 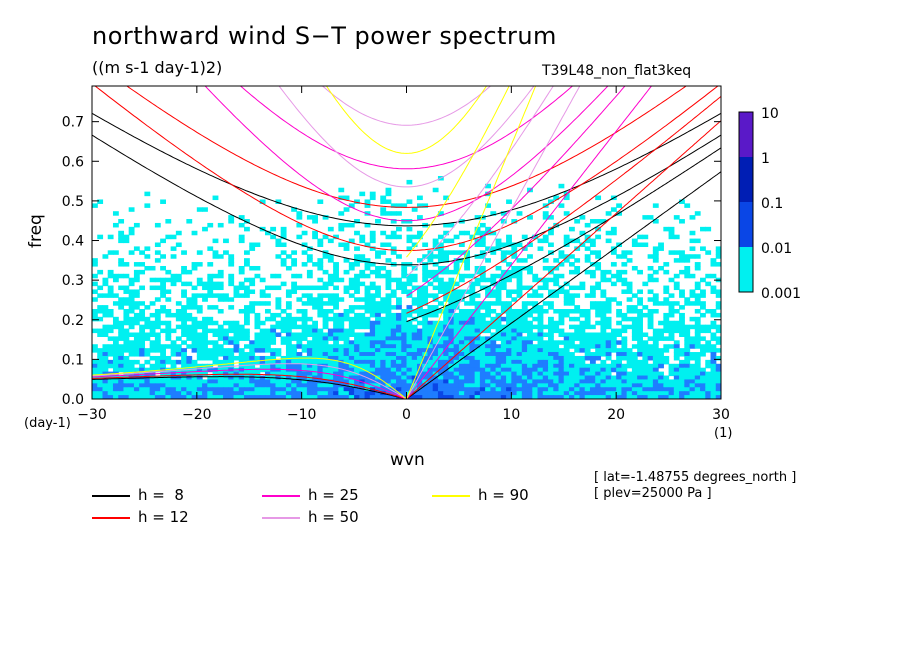 I want to click on legend-label: h = 12, so click(x=163, y=517).